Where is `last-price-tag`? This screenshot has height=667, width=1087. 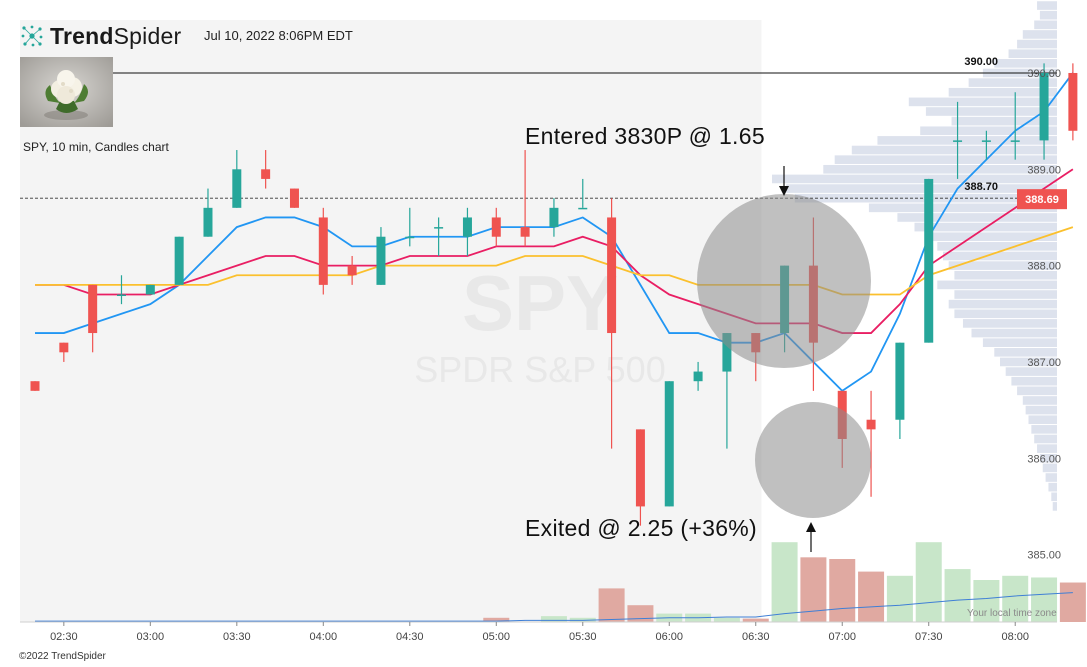
last-price-tag is located at coordinates (1042, 199).